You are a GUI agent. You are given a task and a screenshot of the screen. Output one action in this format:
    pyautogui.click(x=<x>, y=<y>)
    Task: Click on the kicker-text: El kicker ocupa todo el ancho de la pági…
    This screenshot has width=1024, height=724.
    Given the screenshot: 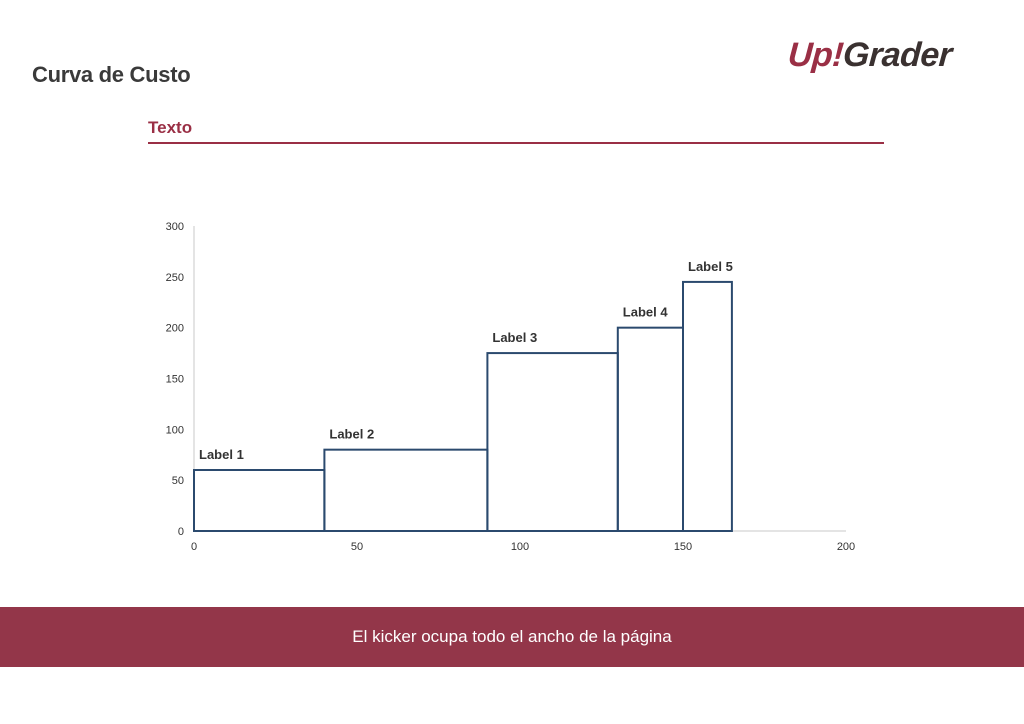 What is the action you would take?
    pyautogui.click(x=512, y=636)
    